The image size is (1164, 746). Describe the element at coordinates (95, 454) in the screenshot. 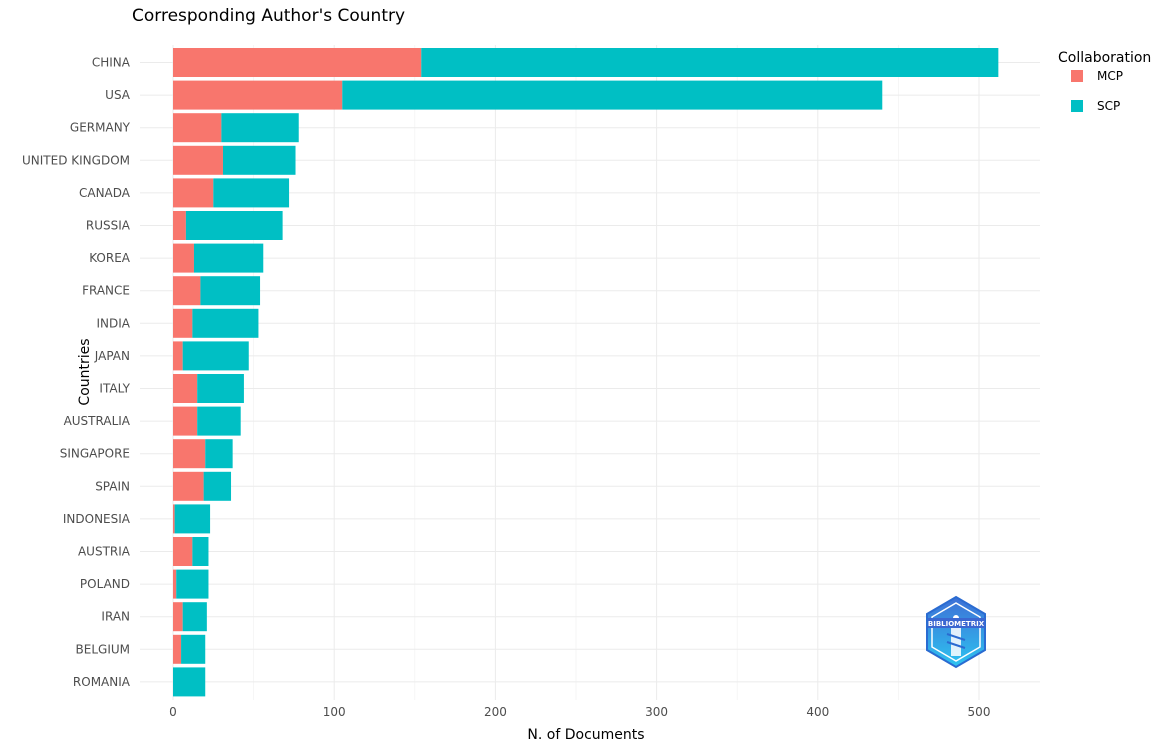

I see `y-tick-label: SINGAPORE` at that location.